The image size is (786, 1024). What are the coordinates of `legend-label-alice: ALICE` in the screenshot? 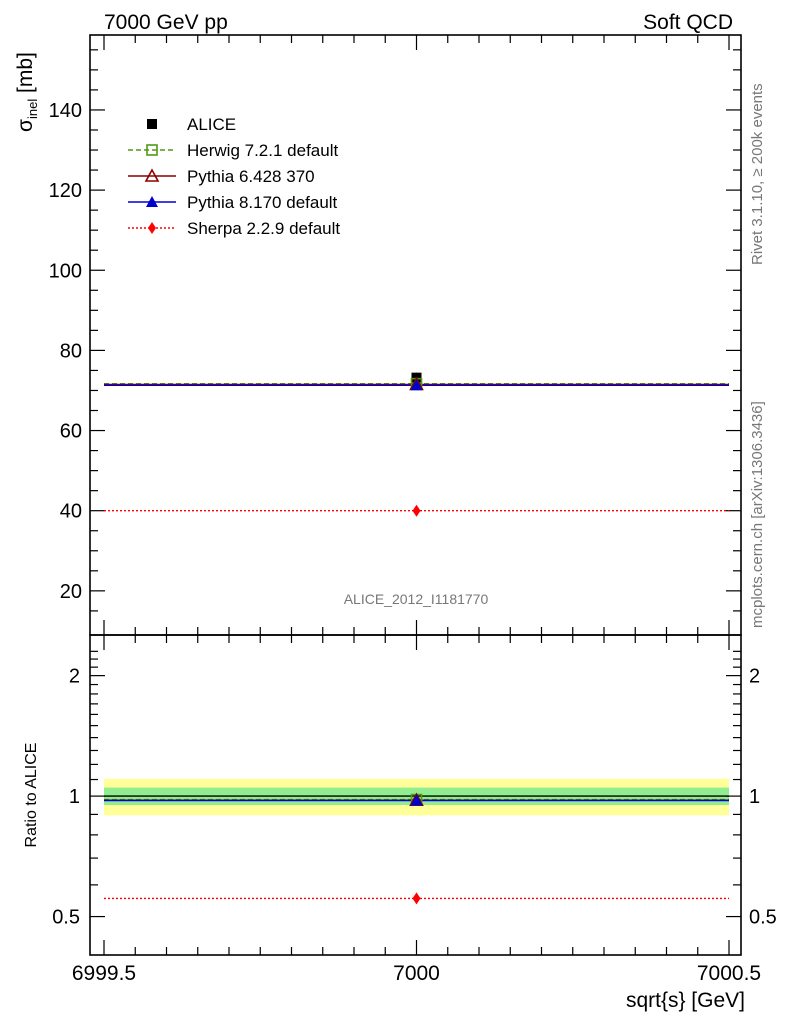 It's located at (211, 124).